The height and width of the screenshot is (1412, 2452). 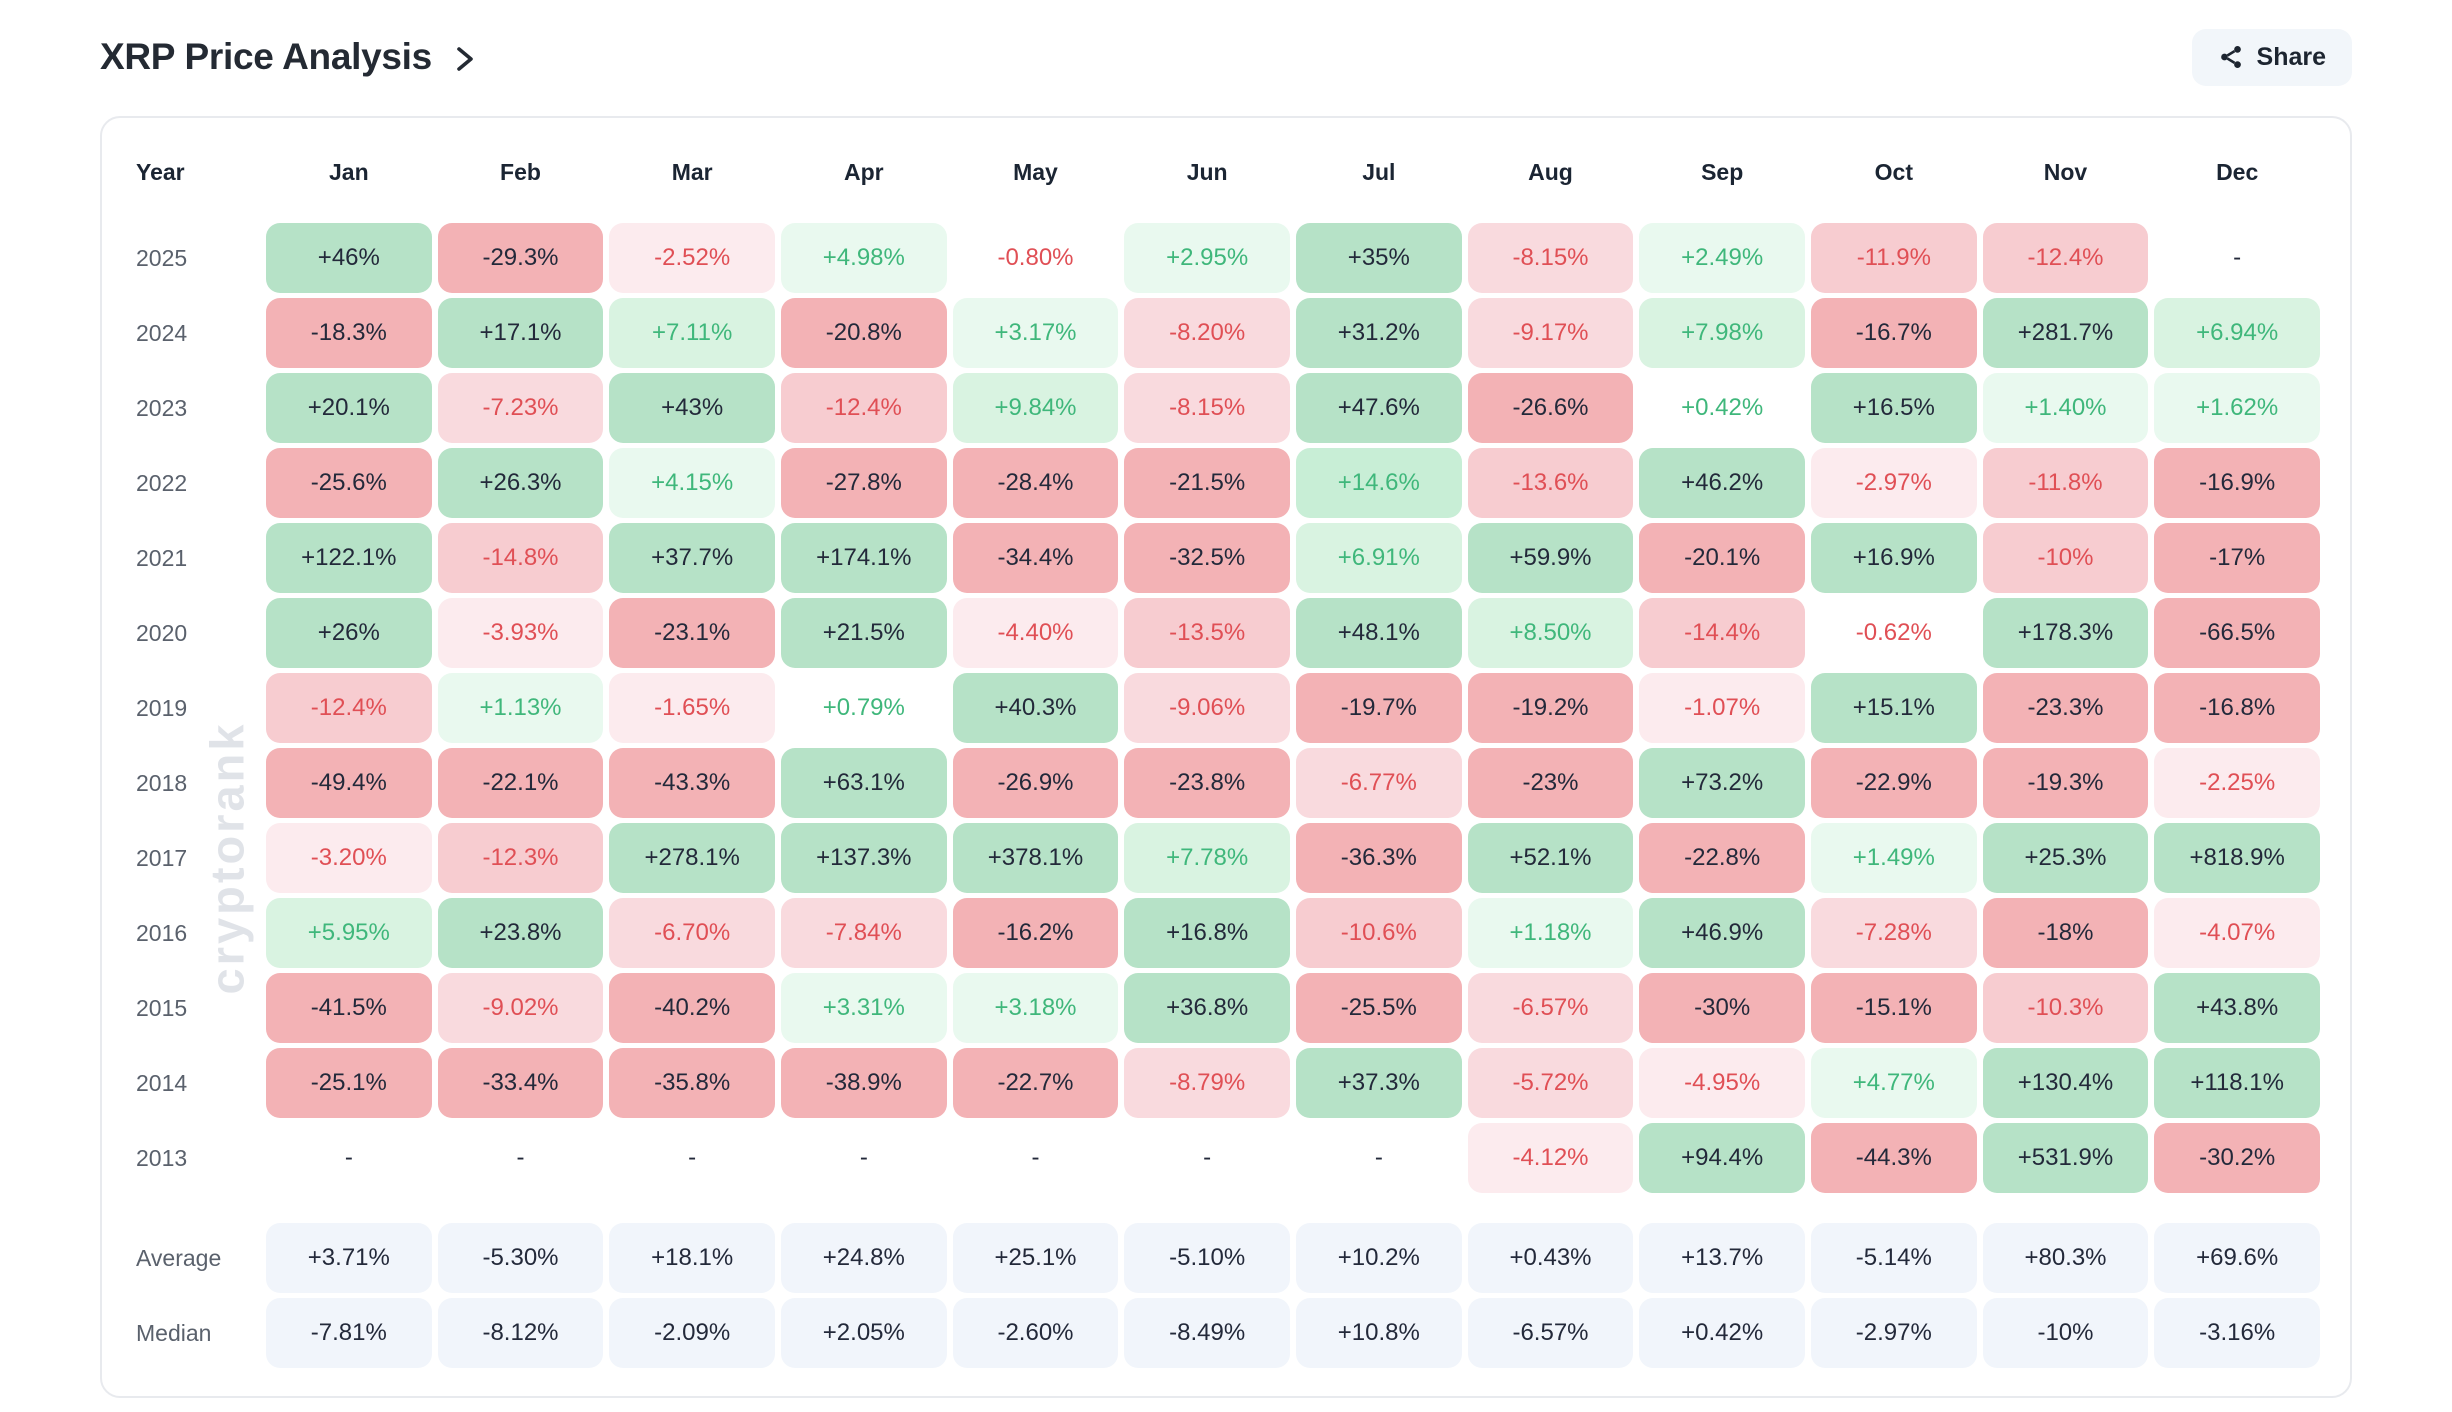 I want to click on return-cell: -8.12%, so click(x=520, y=1333).